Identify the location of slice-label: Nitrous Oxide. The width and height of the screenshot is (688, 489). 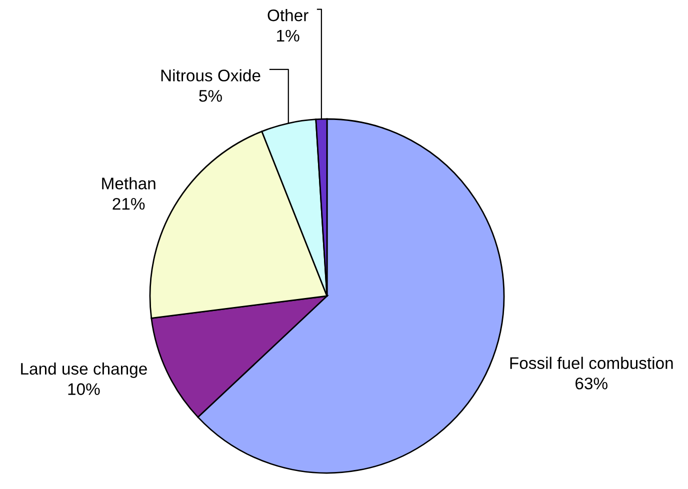
(210, 75).